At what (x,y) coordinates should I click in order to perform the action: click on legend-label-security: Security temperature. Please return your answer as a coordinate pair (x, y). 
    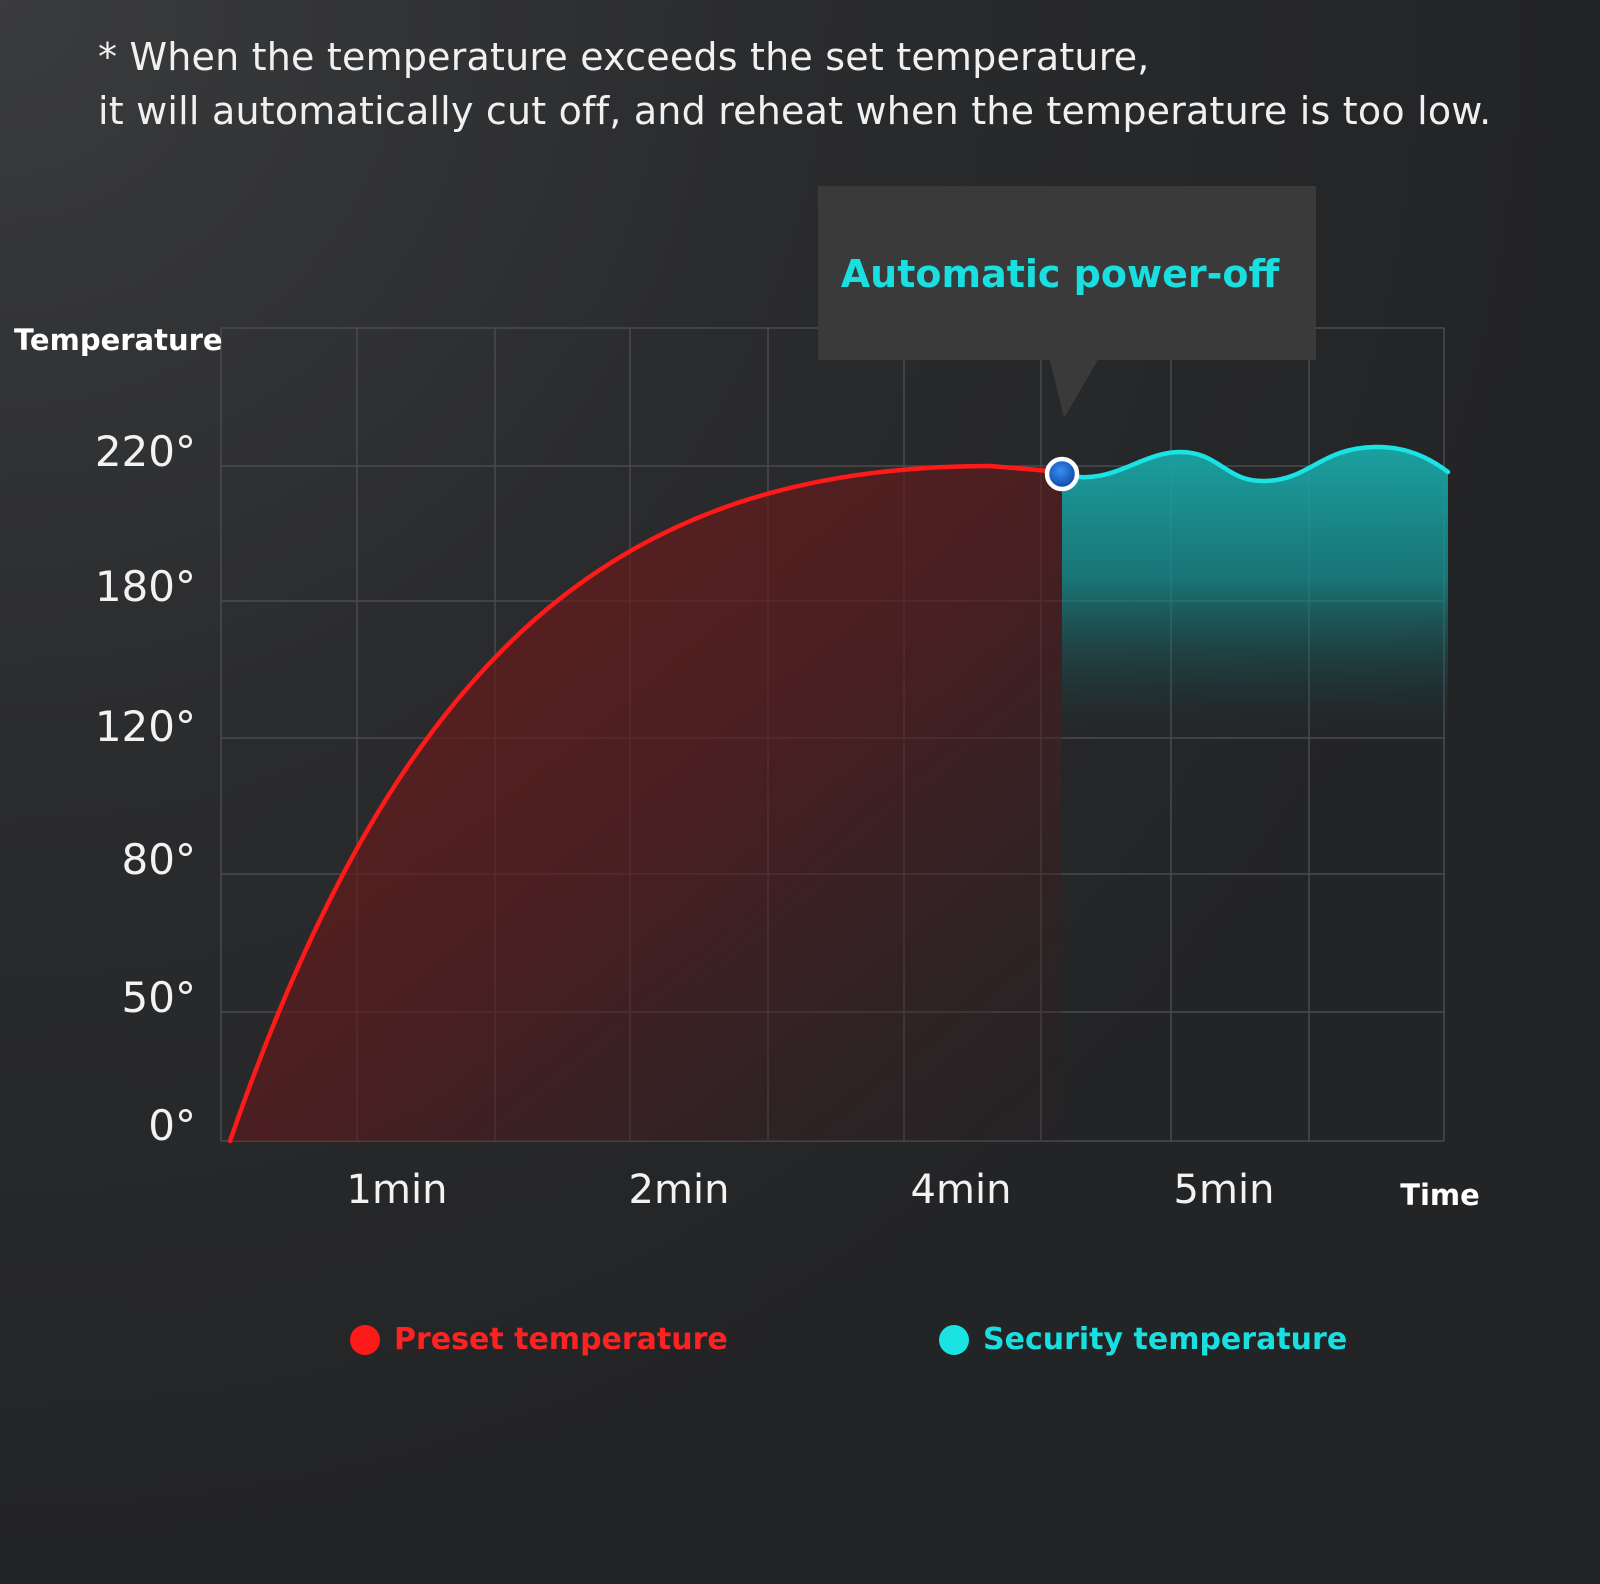
    Looking at the image, I should click on (1165, 1339).